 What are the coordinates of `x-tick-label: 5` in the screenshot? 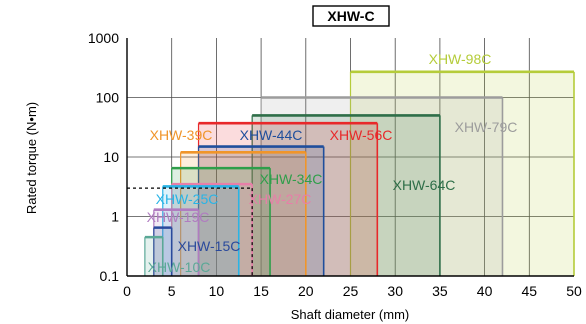 It's located at (172, 291).